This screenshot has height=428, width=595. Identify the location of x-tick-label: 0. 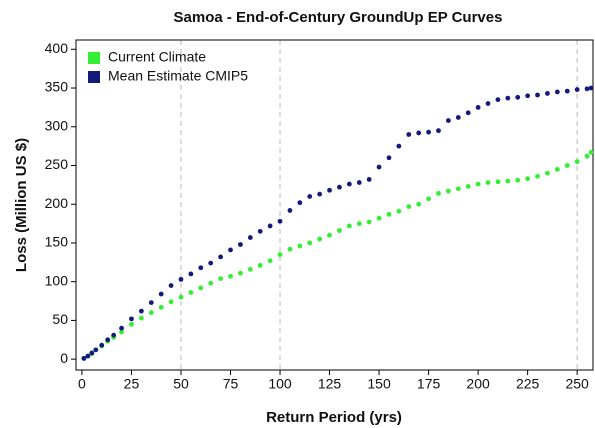
(82, 384).